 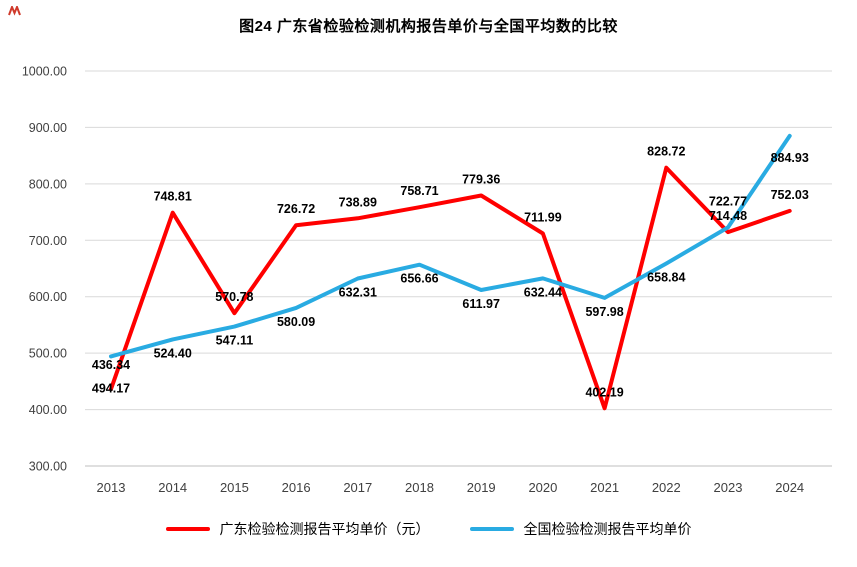 I want to click on chart-title: 图24 广东省检验检测机构报告单价与全国平均数的比较, so click(x=428, y=26).